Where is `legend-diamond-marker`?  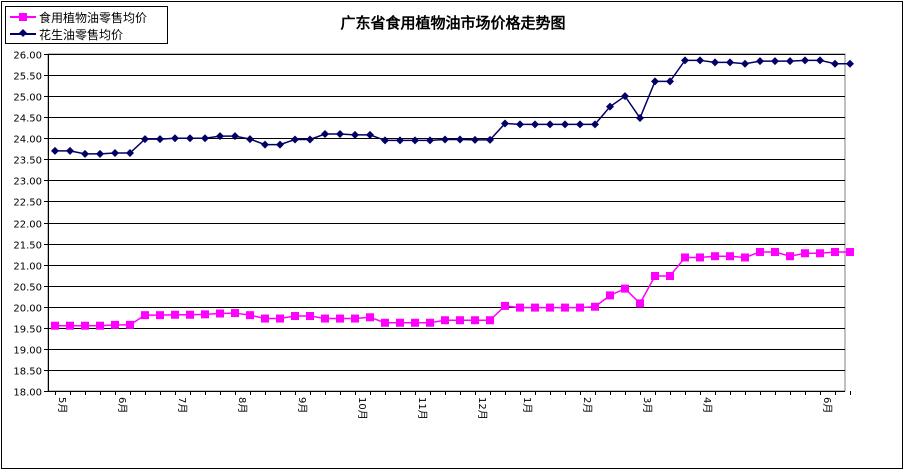 legend-diamond-marker is located at coordinates (23, 33).